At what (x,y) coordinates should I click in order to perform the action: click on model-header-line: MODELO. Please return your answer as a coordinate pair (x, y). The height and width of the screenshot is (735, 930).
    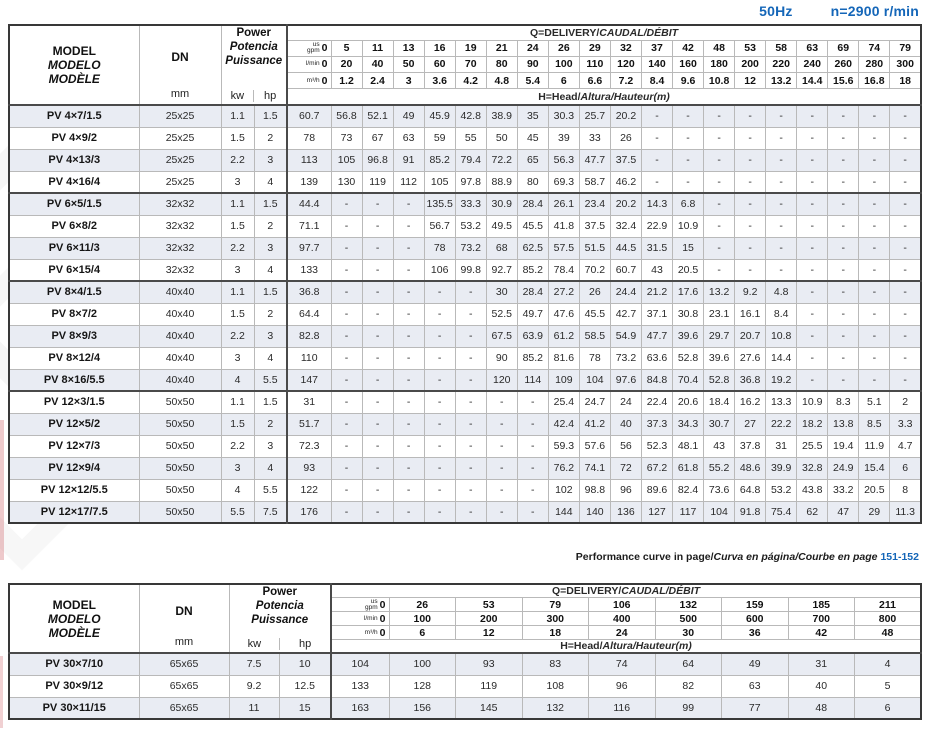
    Looking at the image, I should click on (74, 65).